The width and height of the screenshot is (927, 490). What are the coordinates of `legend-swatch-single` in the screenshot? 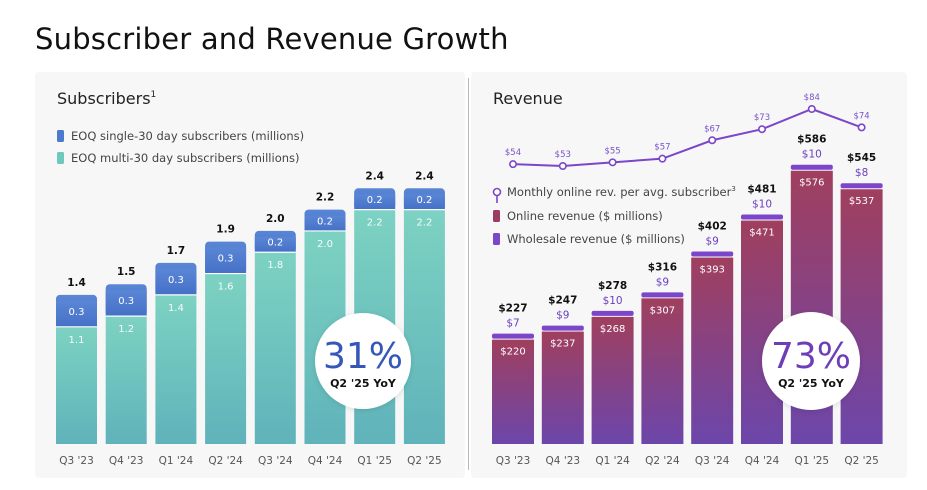 It's located at (60, 136).